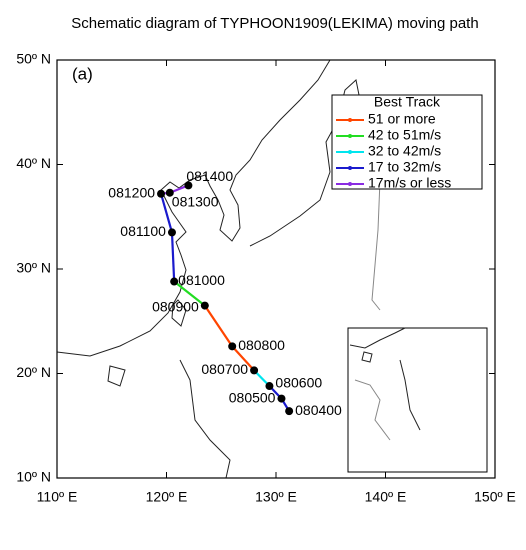 The image size is (526, 550). Describe the element at coordinates (57, 497) in the screenshot. I see `x-tick-label: 110º E` at that location.